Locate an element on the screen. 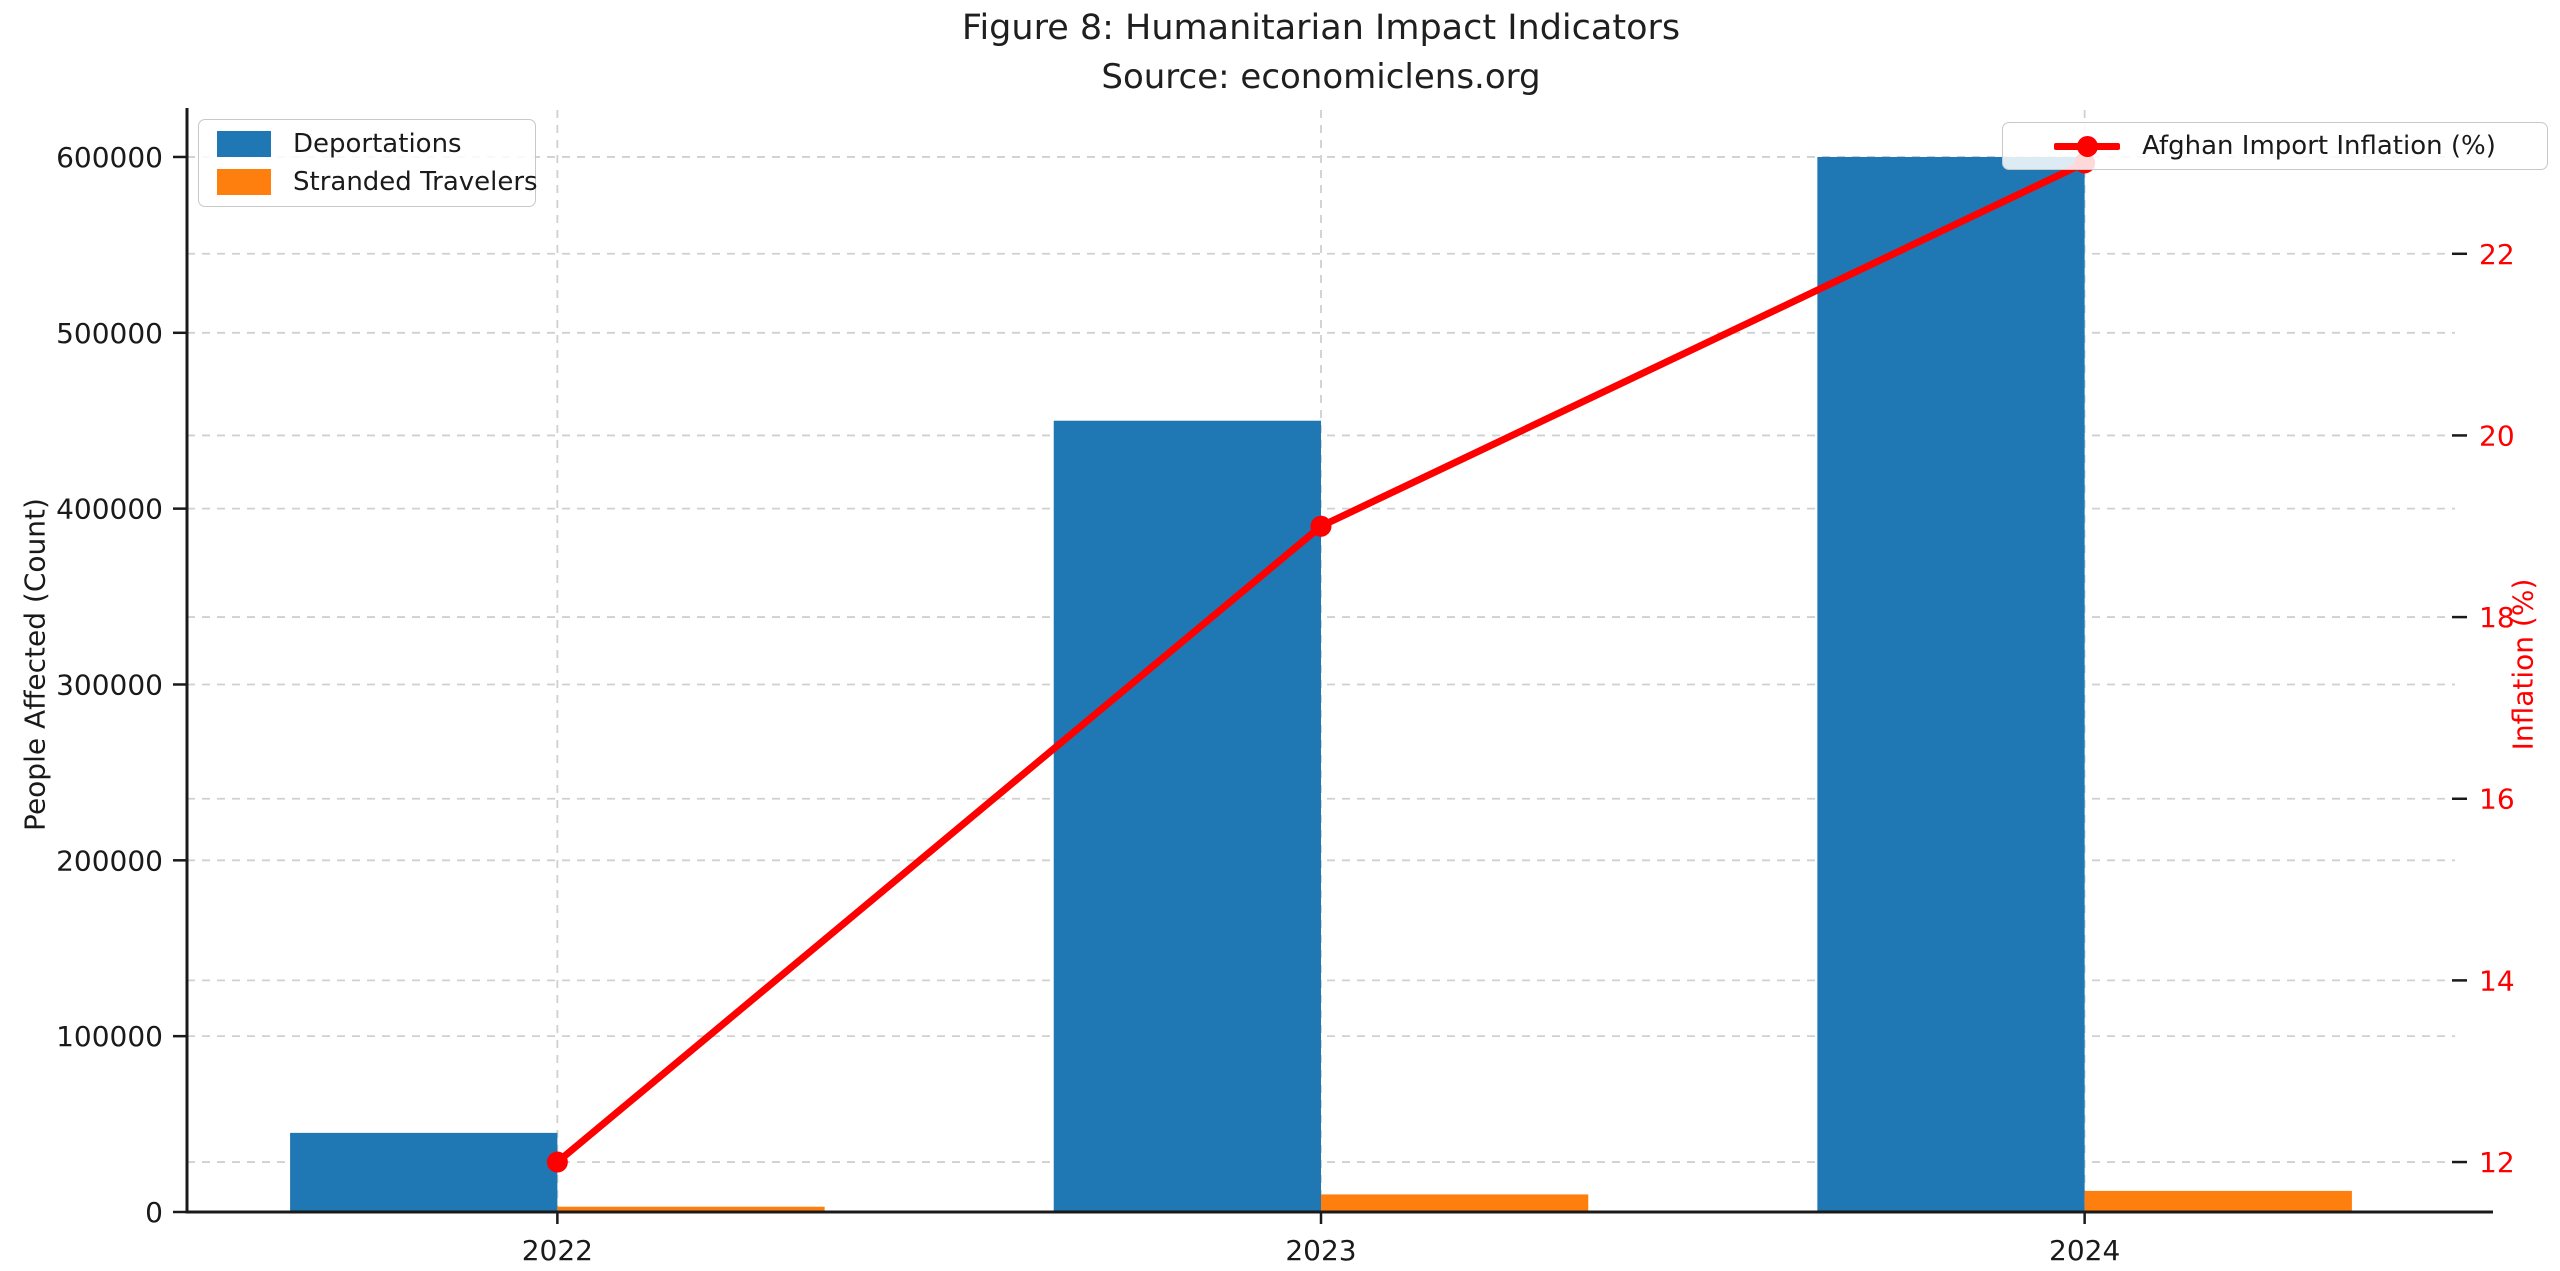 This screenshot has width=2560, height=1271. left-tick-label: 300000 is located at coordinates (109, 684).